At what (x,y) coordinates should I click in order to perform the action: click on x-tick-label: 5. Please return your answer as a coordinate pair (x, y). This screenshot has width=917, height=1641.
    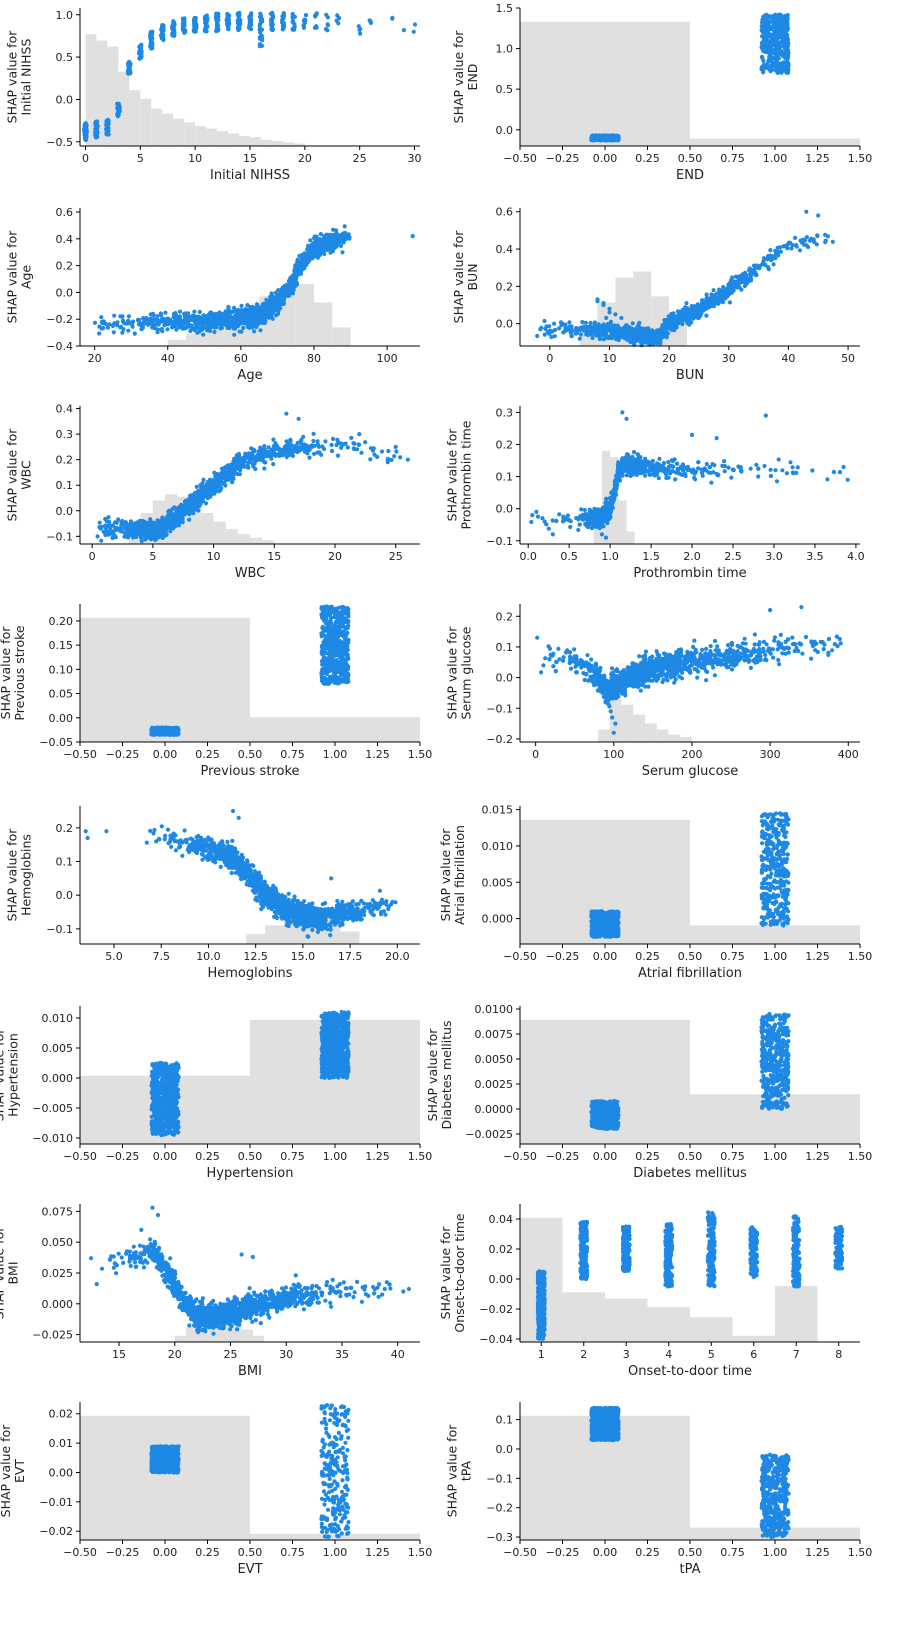
    Looking at the image, I should click on (140, 158).